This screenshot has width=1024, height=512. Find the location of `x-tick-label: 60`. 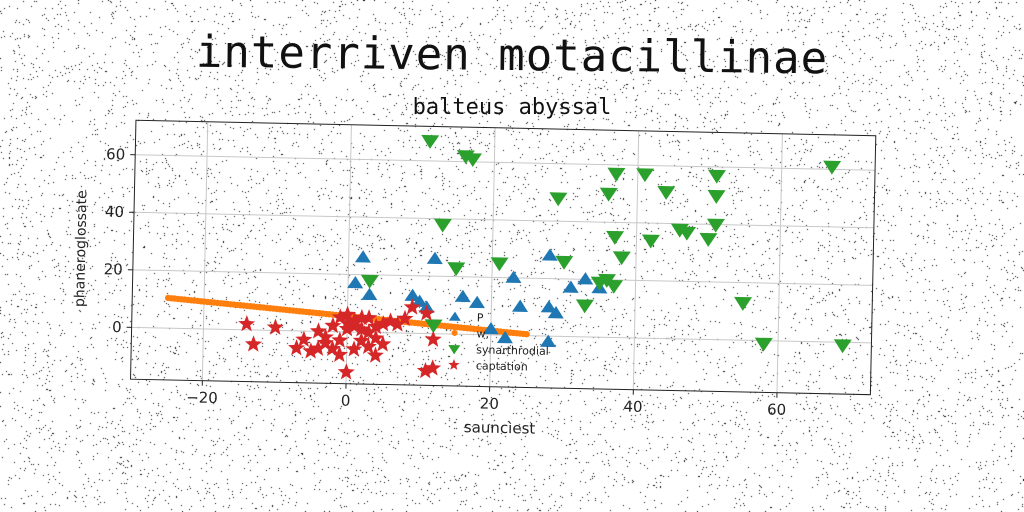

x-tick-label: 60 is located at coordinates (776, 410).